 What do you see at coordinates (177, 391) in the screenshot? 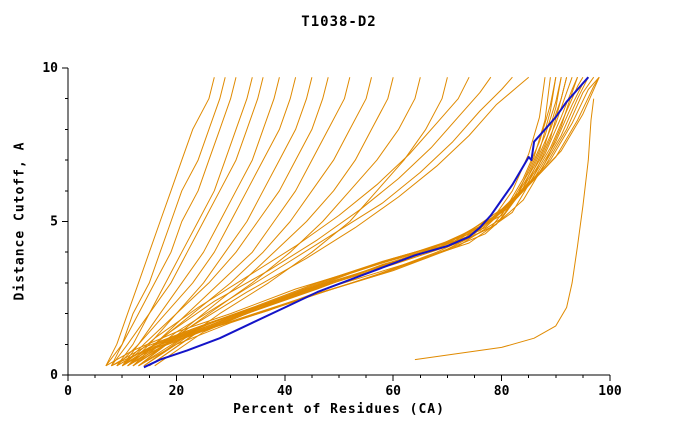
I see `x-tick-label: 20` at bounding box center [177, 391].